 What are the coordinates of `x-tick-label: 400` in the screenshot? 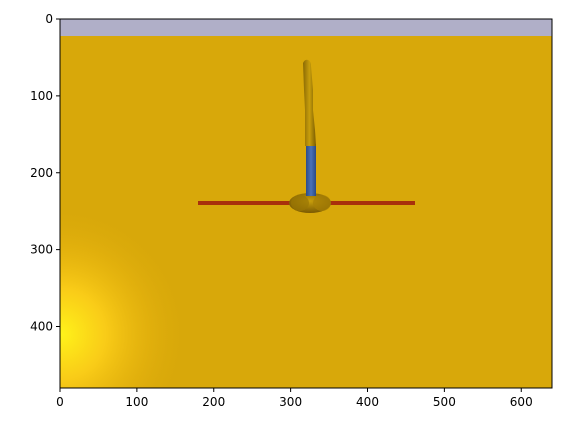 It's located at (367, 402).